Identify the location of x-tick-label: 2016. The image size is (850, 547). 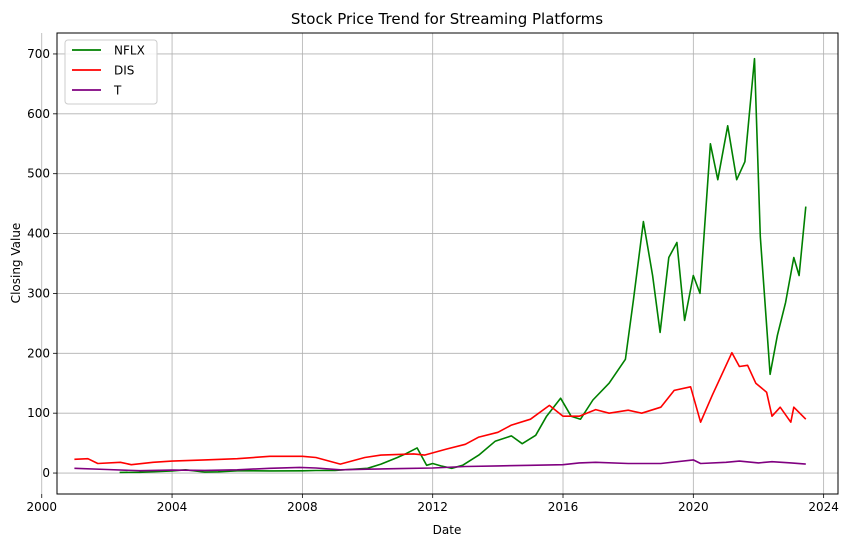
(563, 507).